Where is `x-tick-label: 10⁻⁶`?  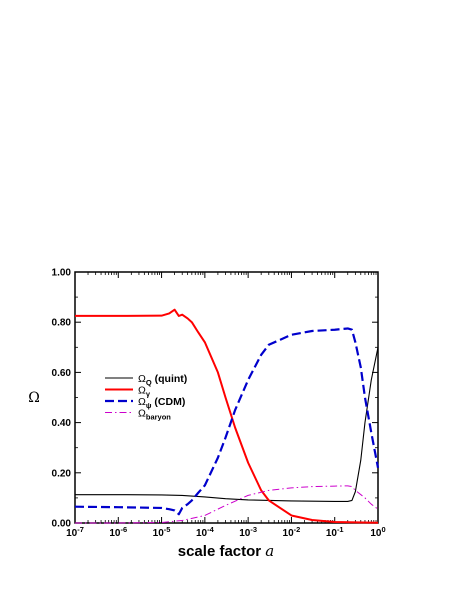 x-tick-label: 10⁻⁶ is located at coordinates (118, 532).